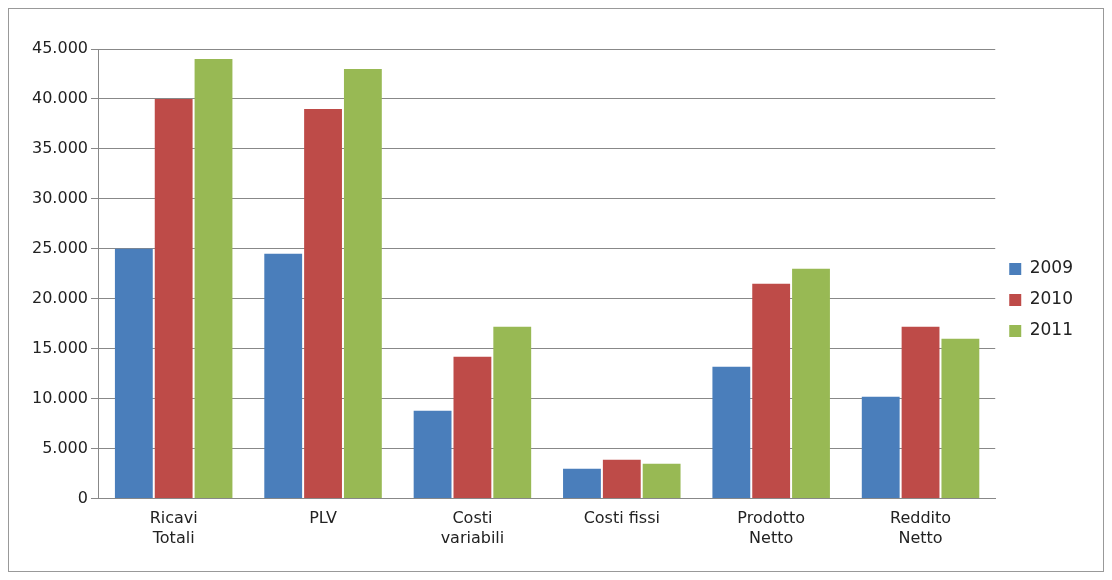 This screenshot has width=1112, height=580. What do you see at coordinates (323, 518) in the screenshot?
I see `x-tick-label: PLV` at bounding box center [323, 518].